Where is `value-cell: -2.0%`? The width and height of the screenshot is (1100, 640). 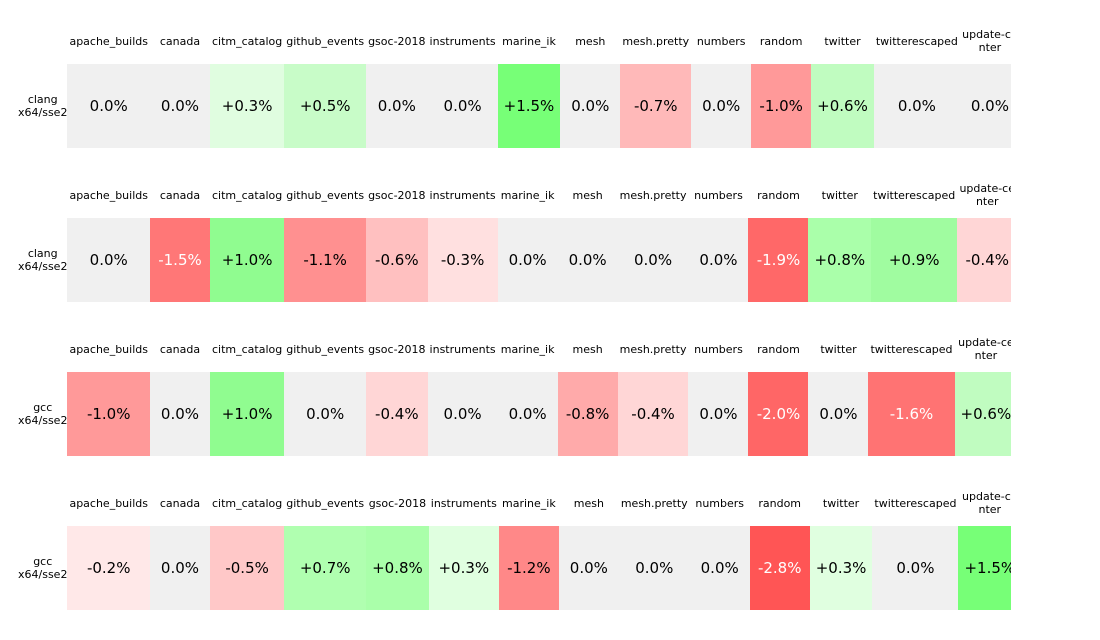
value-cell: -2.0% is located at coordinates (778, 414).